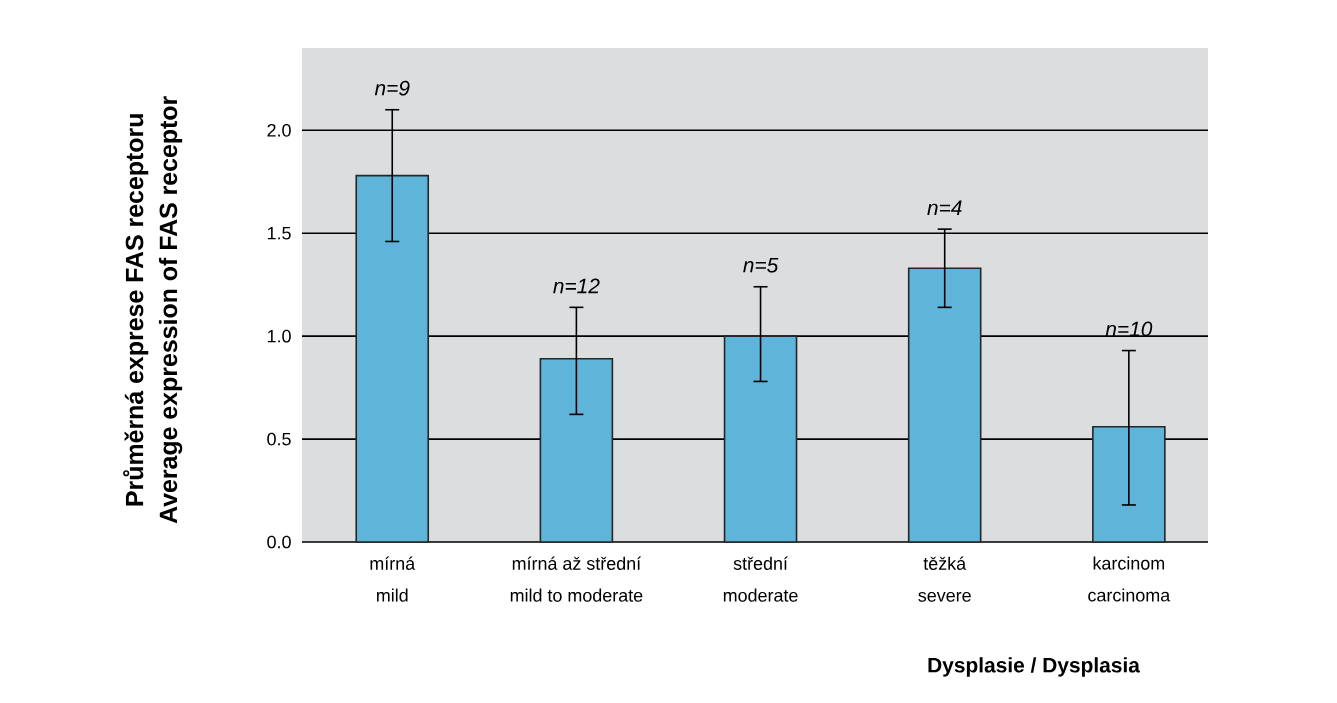 Image resolution: width=1337 pixels, height=703 pixels. Describe the element at coordinates (279, 542) in the screenshot. I see `y-tick-label: 0.0` at that location.